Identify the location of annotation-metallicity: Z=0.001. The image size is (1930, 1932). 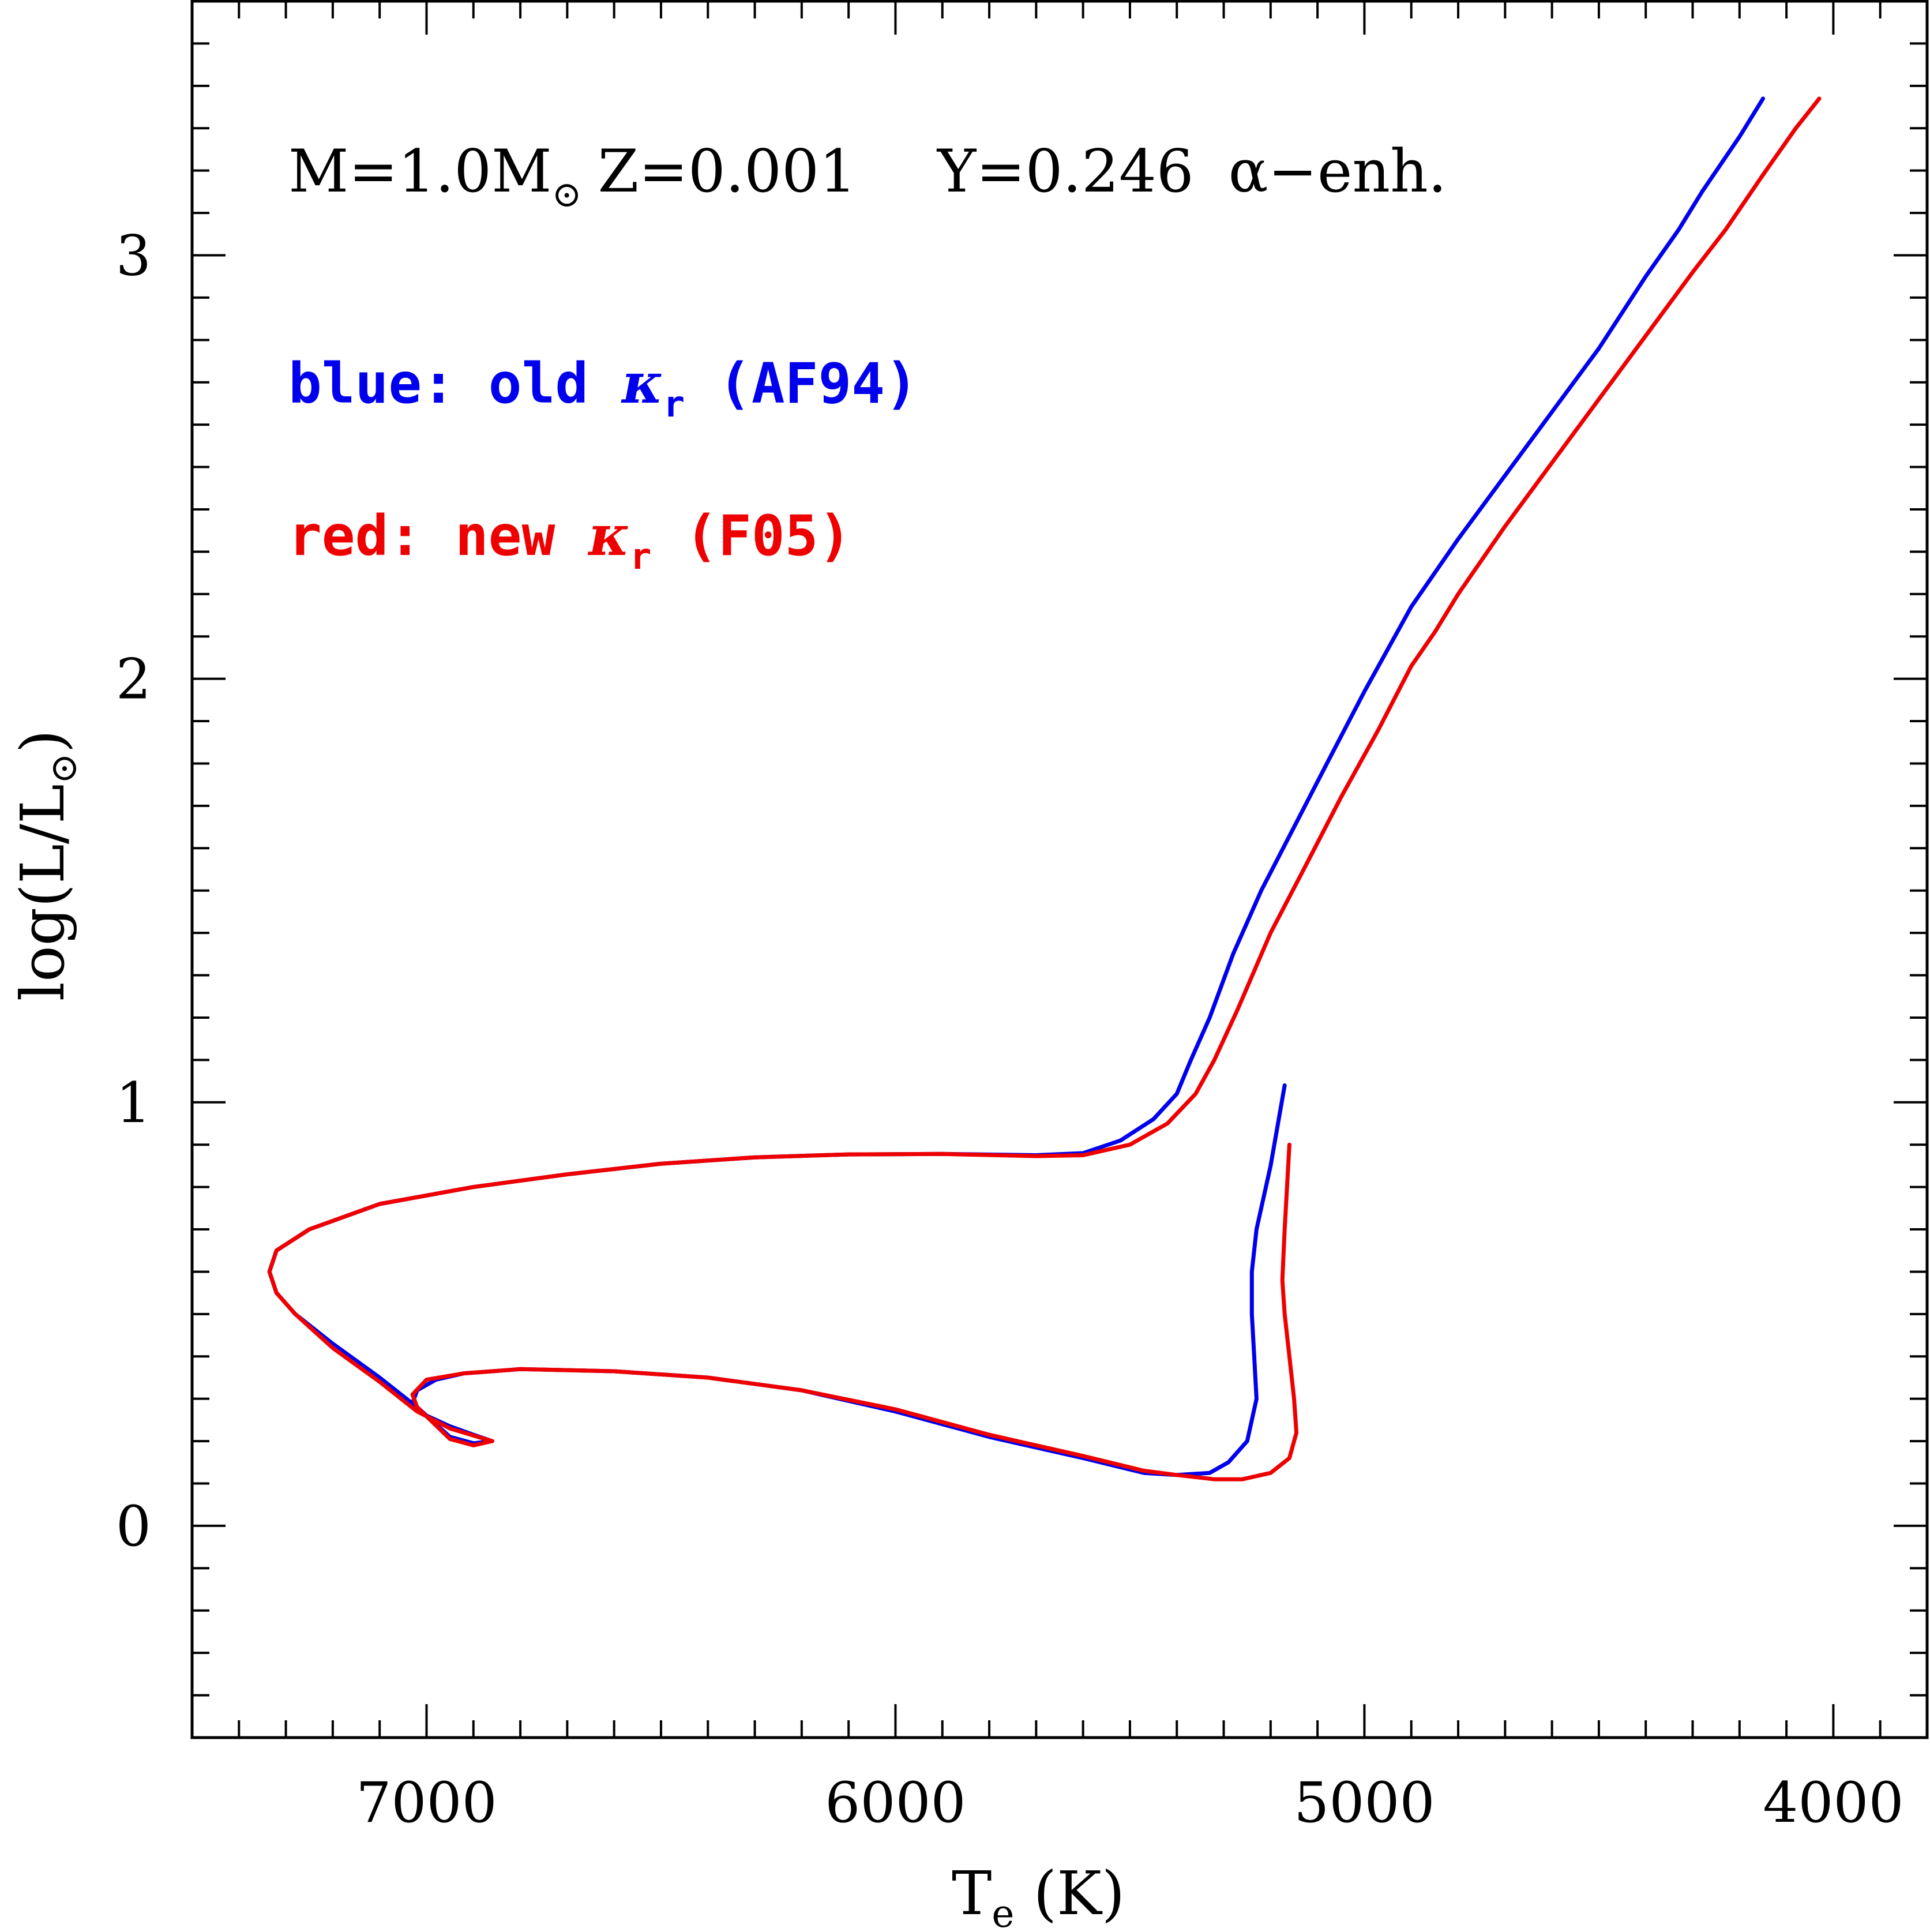
(727, 171).